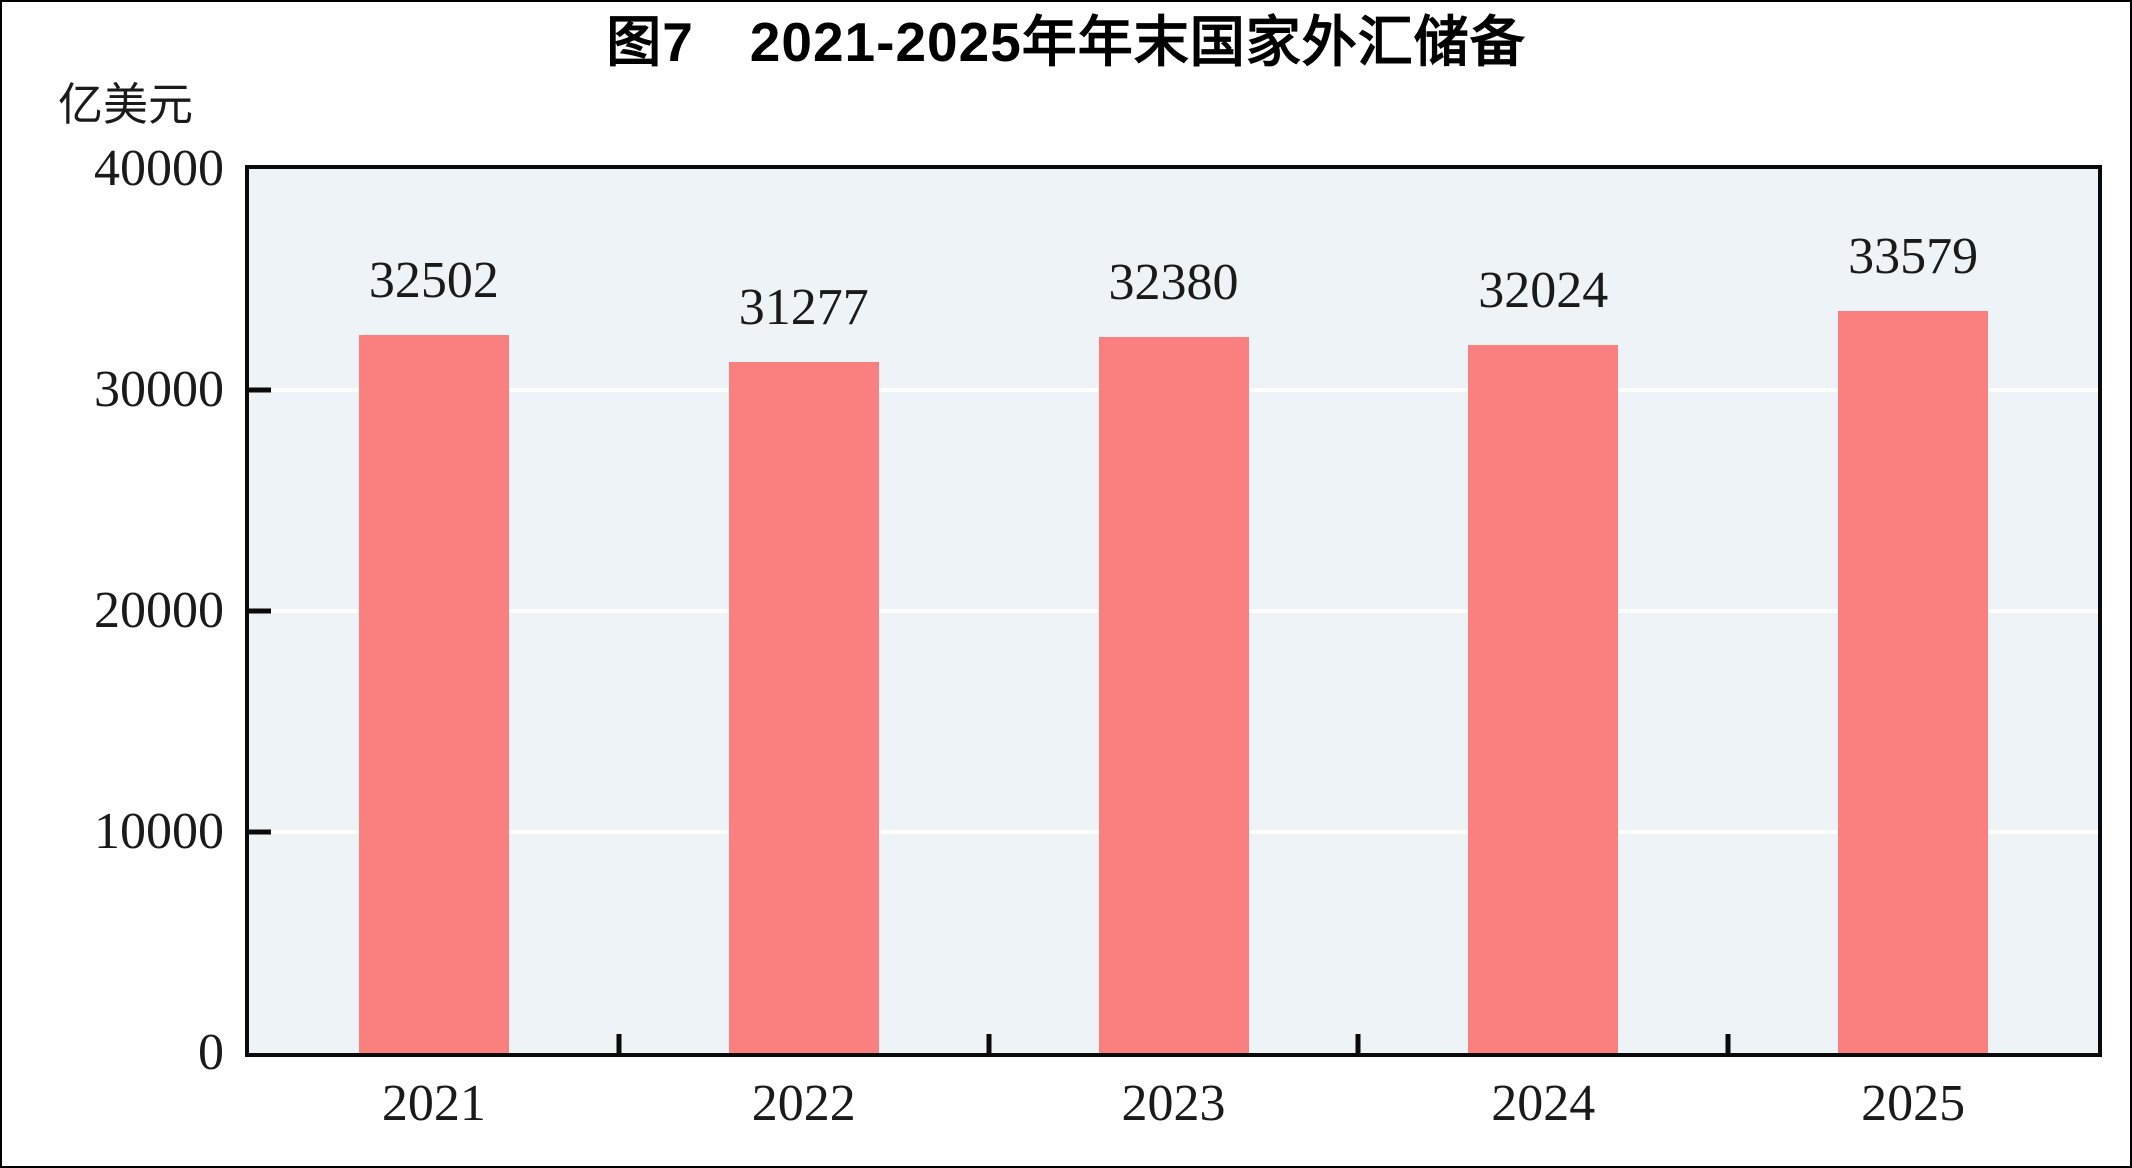 This screenshot has height=1168, width=2132. What do you see at coordinates (211, 1052) in the screenshot?
I see `y-tick-label-0: 0` at bounding box center [211, 1052].